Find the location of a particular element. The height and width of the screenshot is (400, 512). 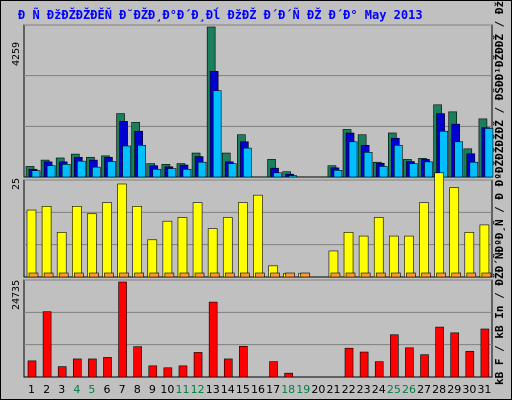

x-tick-label-13: 13 is located at coordinates (213, 389).